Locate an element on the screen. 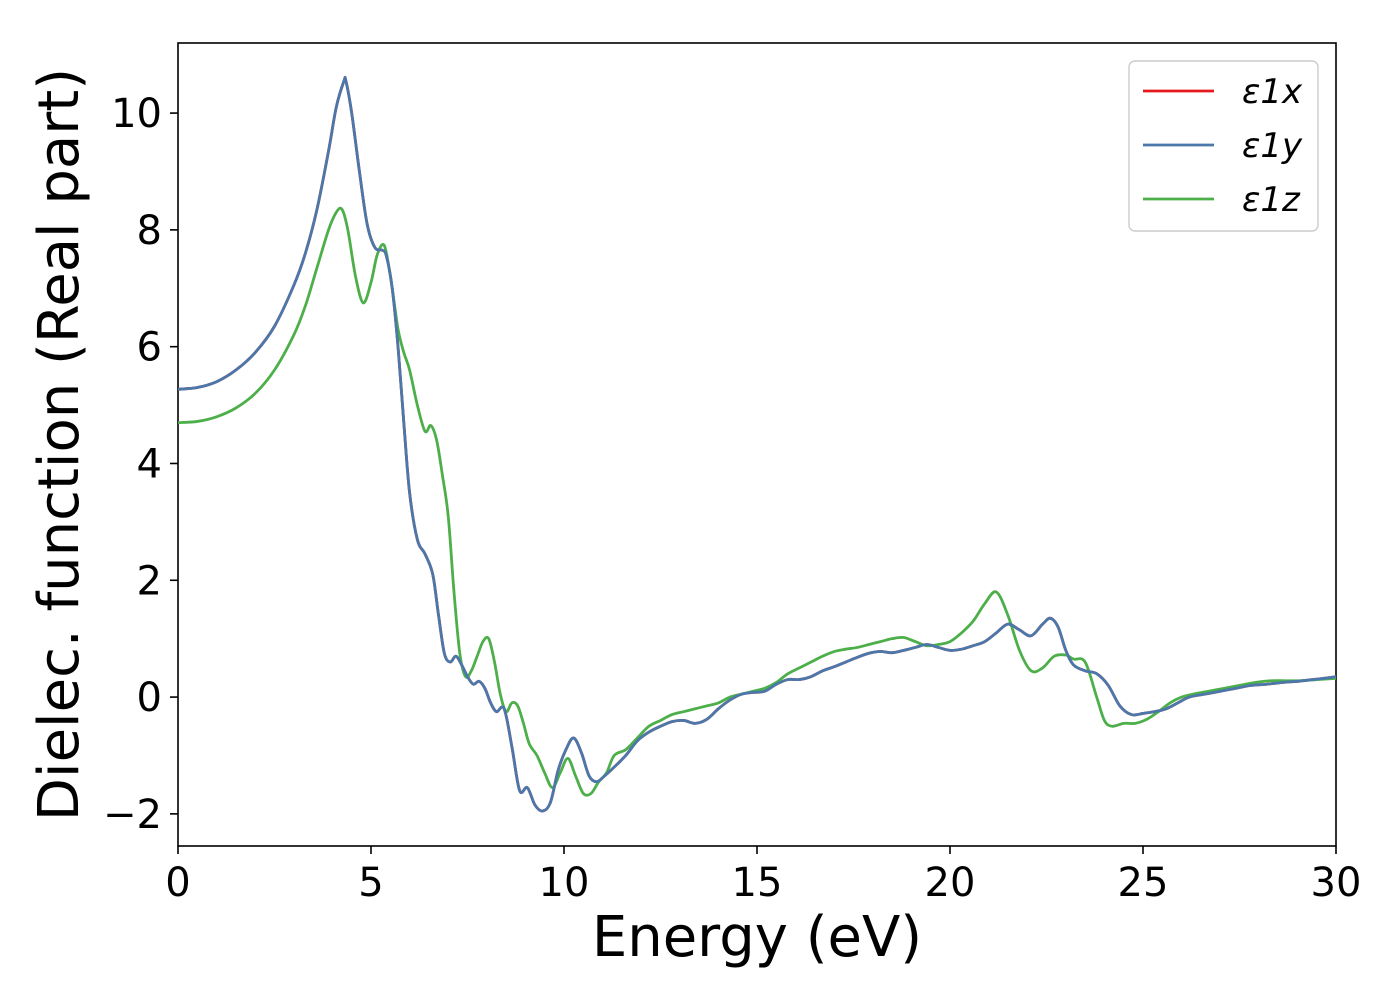 Image resolution: width=1400 pixels, height=1000 pixels. x-tick-label: 10 is located at coordinates (564, 883).